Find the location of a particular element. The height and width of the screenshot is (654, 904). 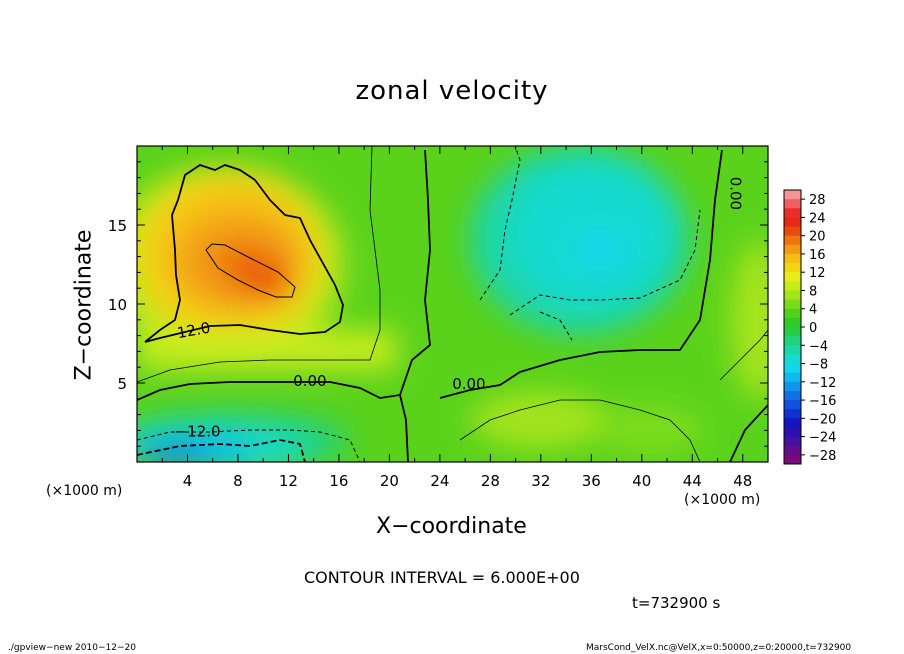

colorbar-label: 4 is located at coordinates (813, 310).